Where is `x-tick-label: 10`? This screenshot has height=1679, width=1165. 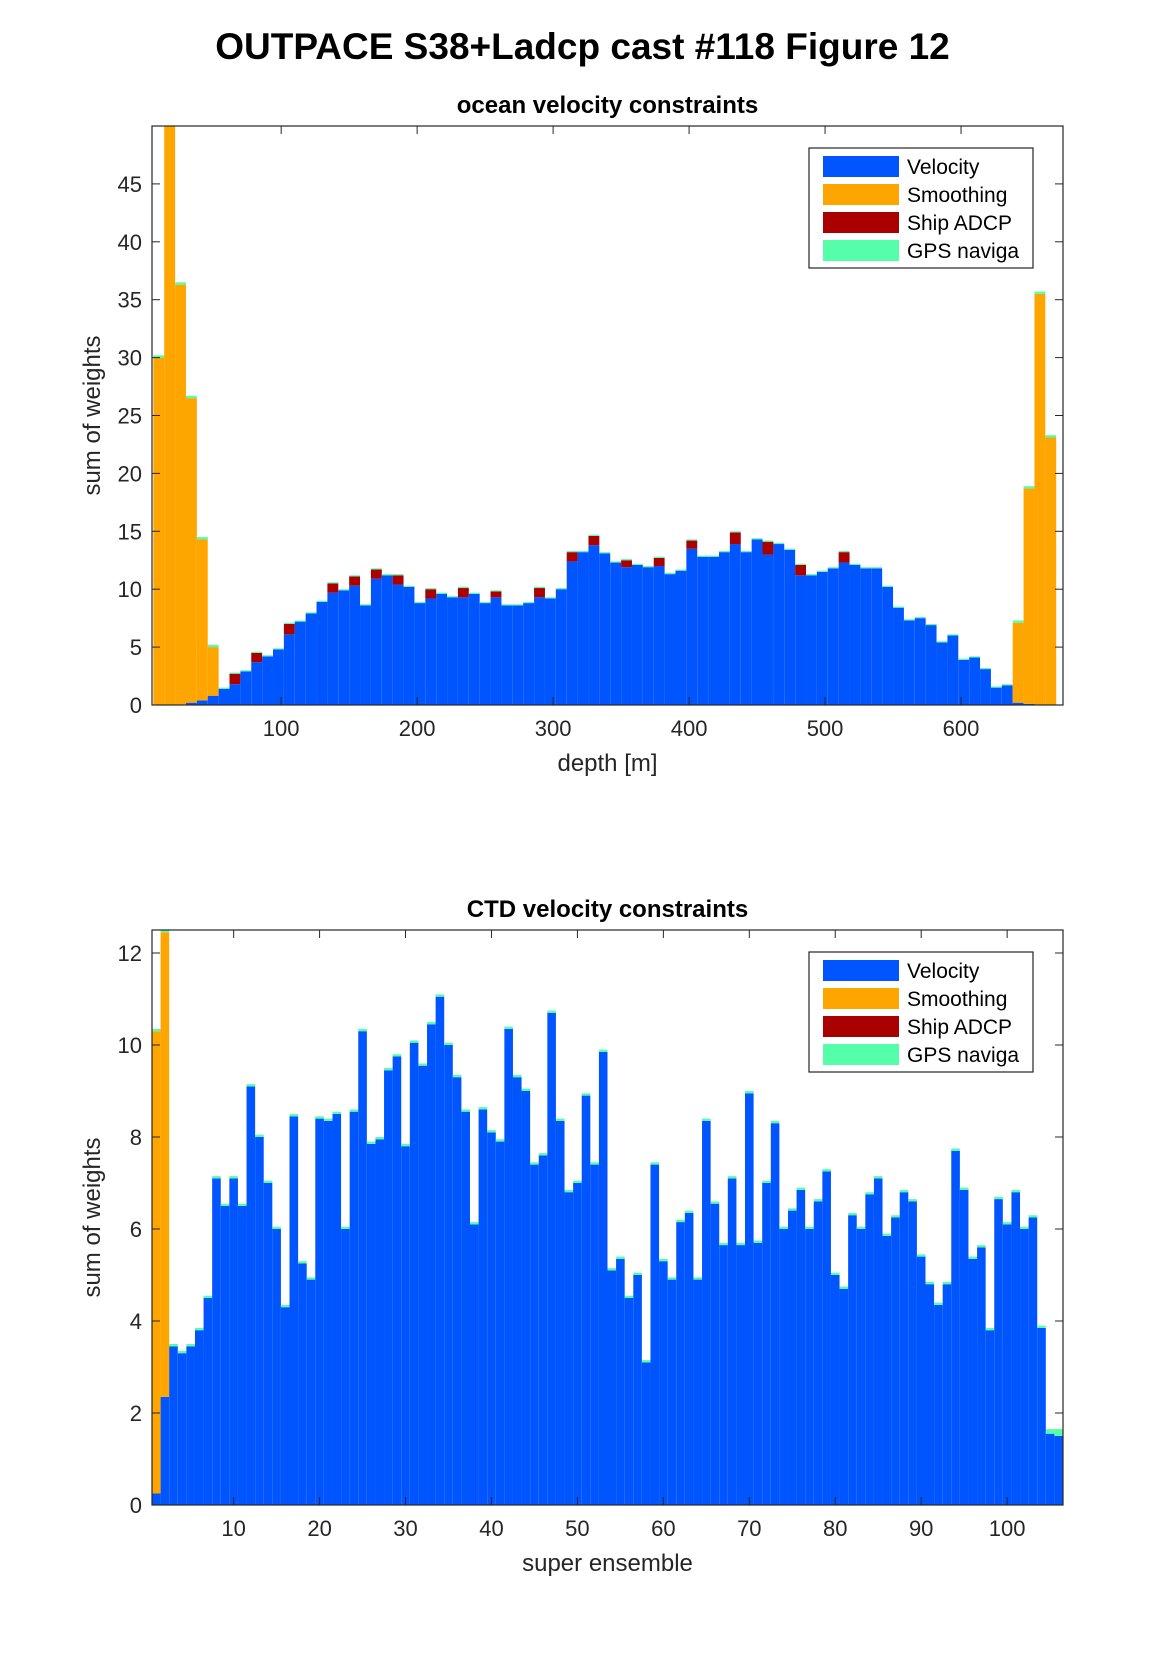
x-tick-label: 10 is located at coordinates (233, 1528).